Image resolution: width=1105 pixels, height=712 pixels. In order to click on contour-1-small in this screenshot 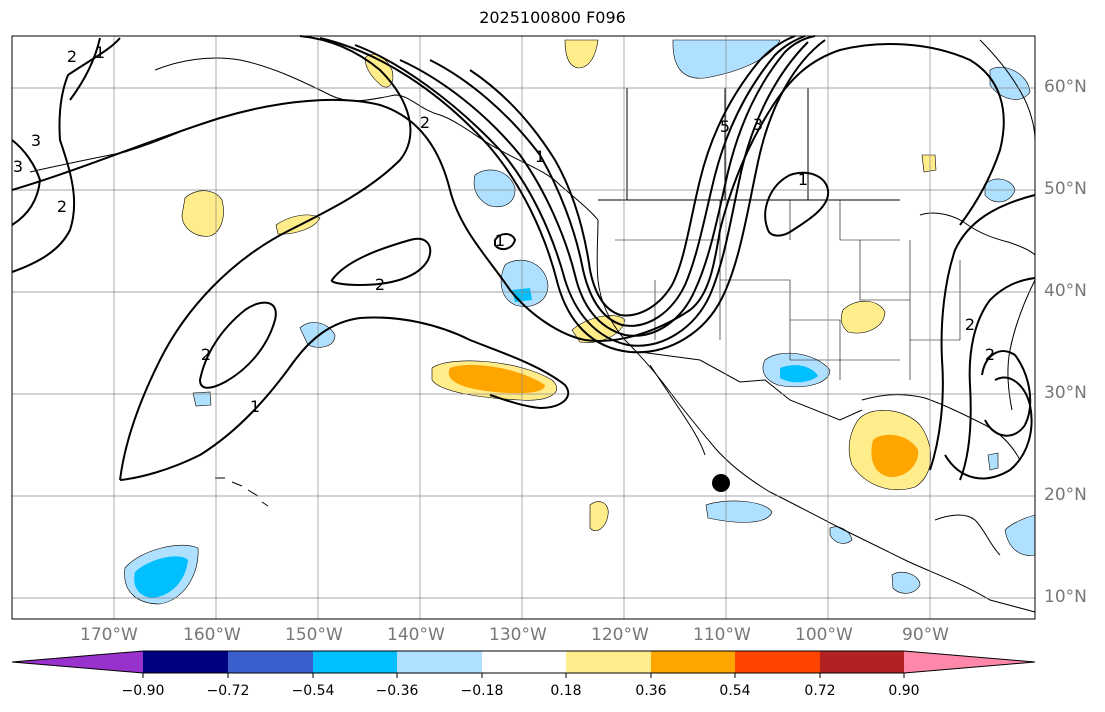, I will do `click(505, 242)`.